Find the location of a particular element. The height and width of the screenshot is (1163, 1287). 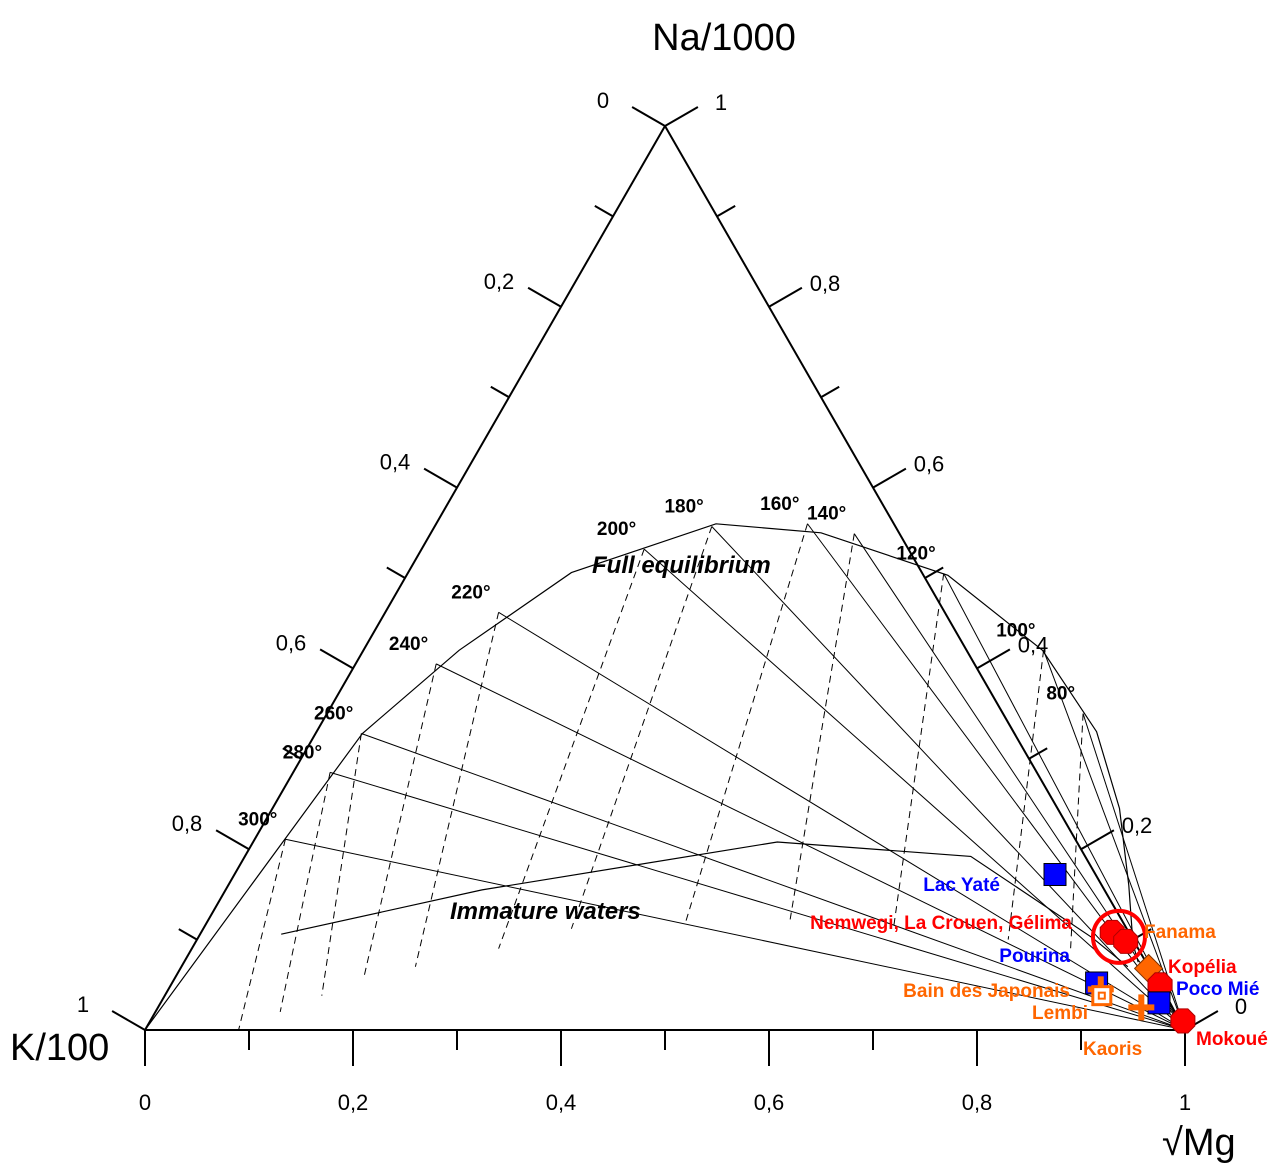

label-fanama: Fanama is located at coordinates (1180, 932).